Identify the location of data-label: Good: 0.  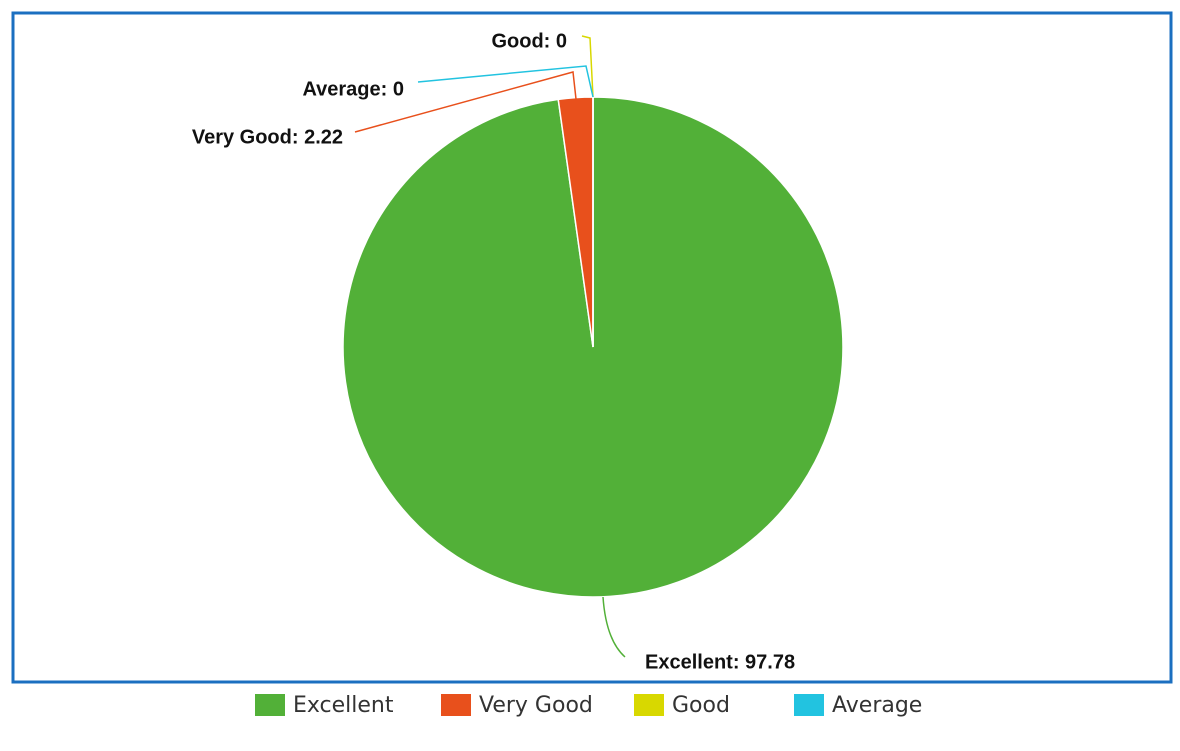
(529, 41).